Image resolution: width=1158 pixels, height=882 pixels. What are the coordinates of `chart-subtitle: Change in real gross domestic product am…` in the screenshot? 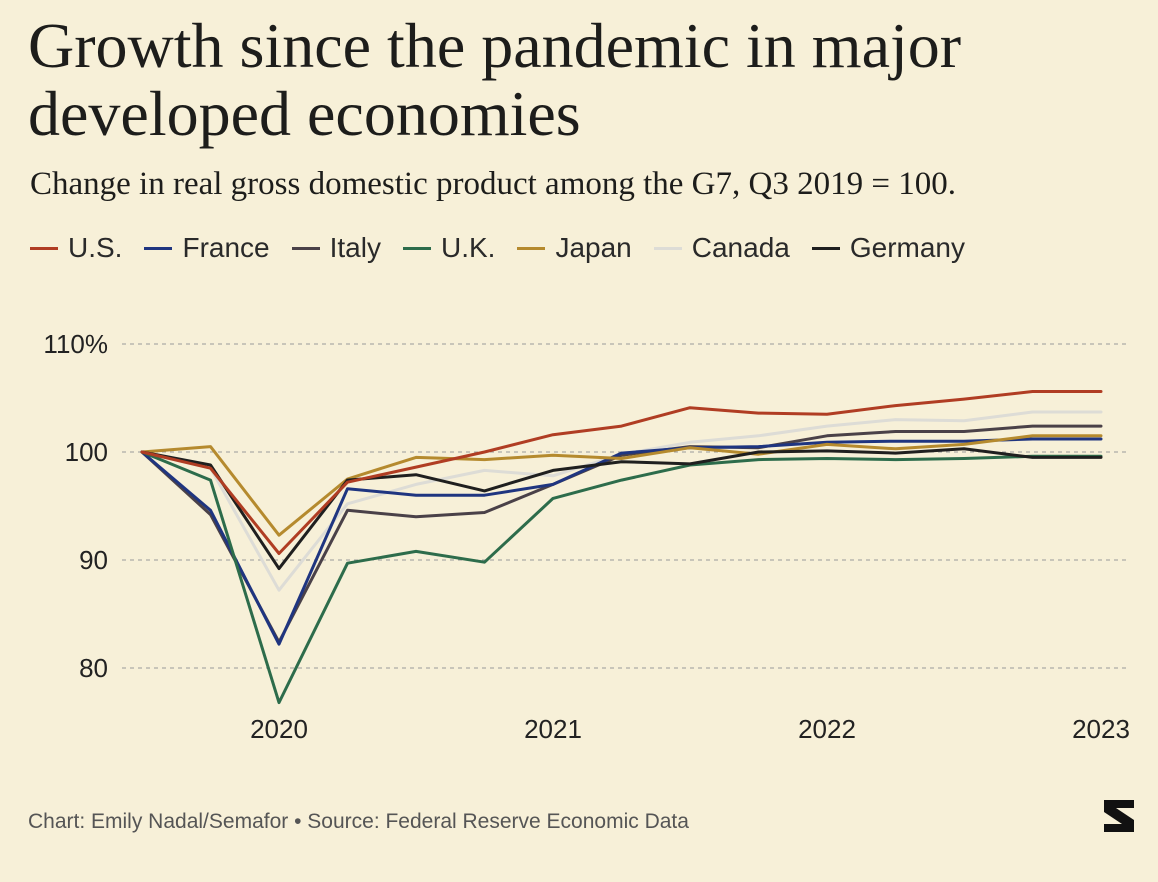 It's located at (493, 184).